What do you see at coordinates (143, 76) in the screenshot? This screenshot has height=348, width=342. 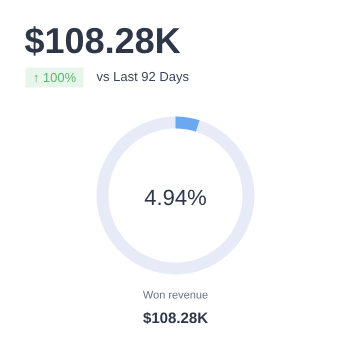 I see `text: vs Last 92 Days` at bounding box center [143, 76].